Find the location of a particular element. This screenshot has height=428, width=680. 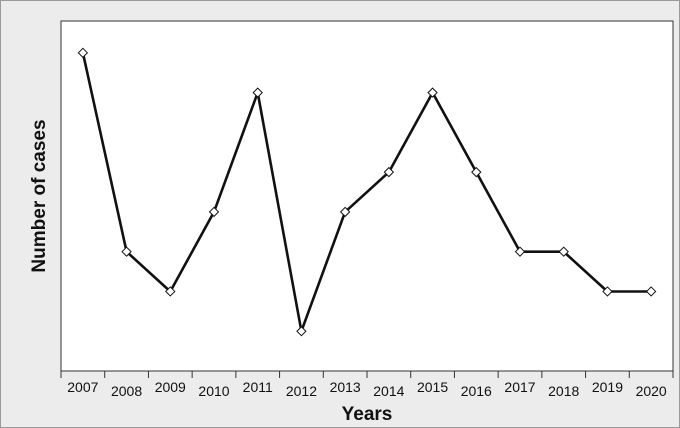

x-tick-label: 2011 is located at coordinates (258, 387).